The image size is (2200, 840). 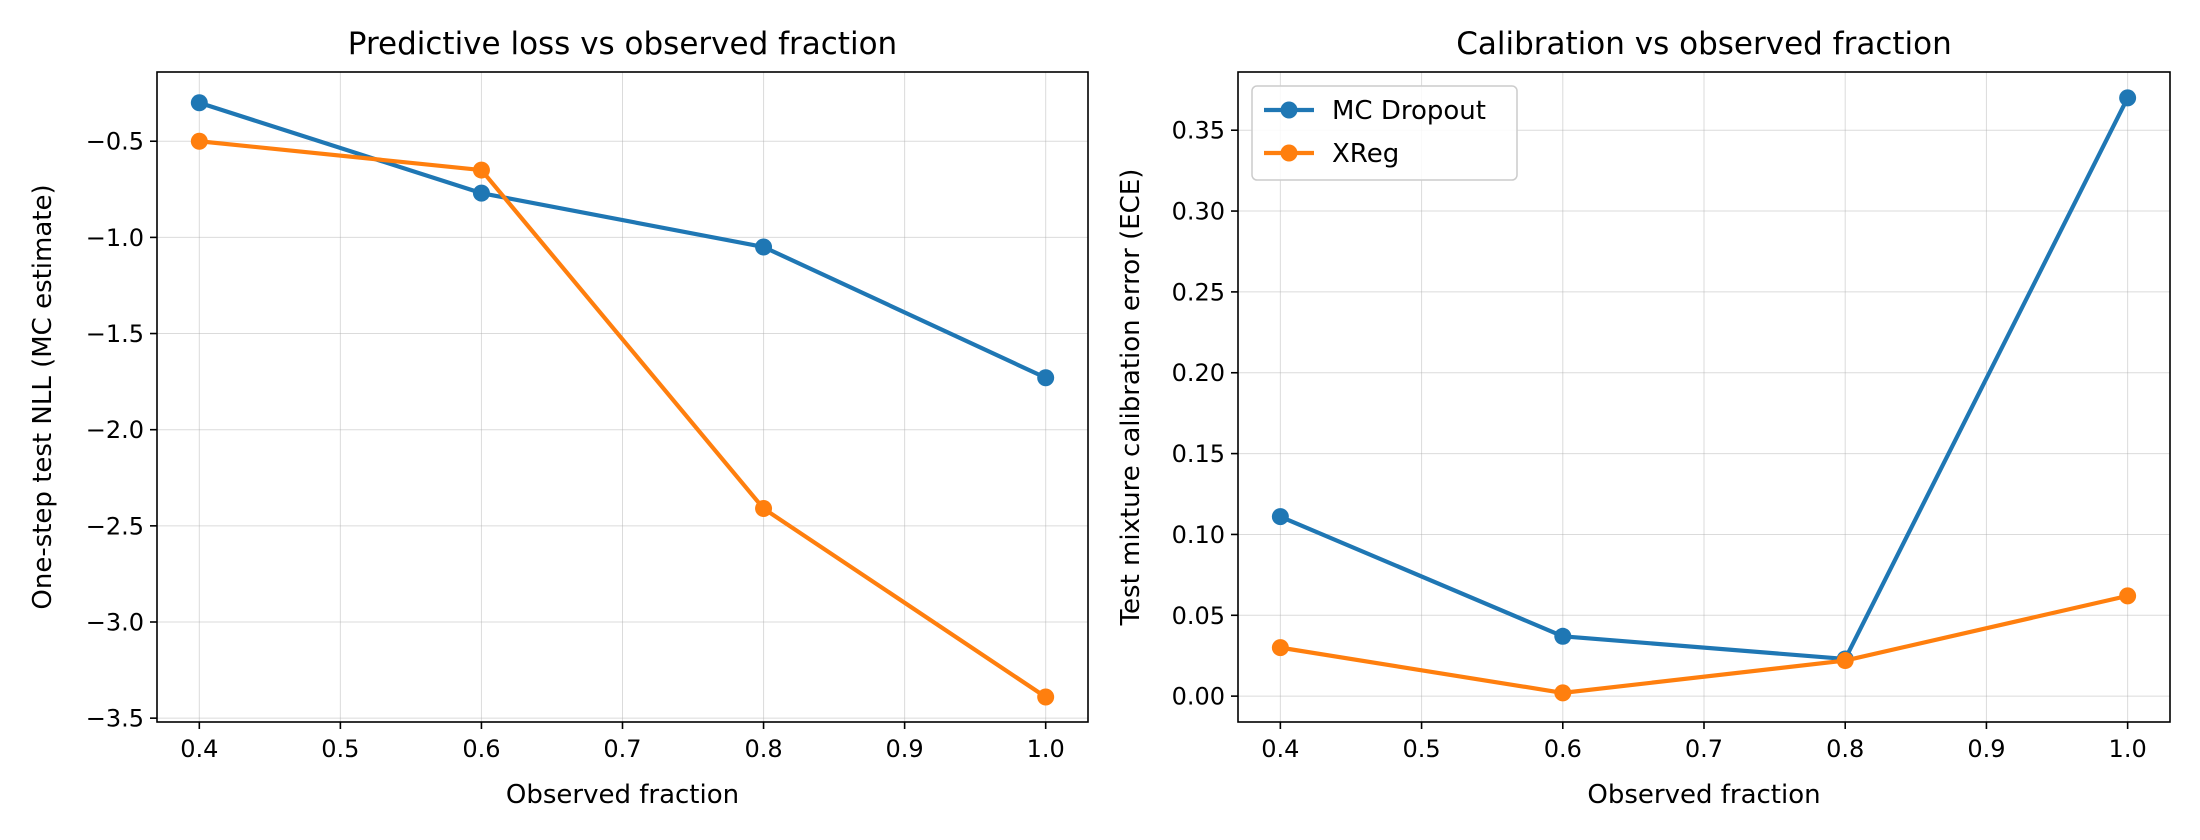 I want to click on chart-title: Predictive loss vs observed fraction, so click(x=622, y=44).